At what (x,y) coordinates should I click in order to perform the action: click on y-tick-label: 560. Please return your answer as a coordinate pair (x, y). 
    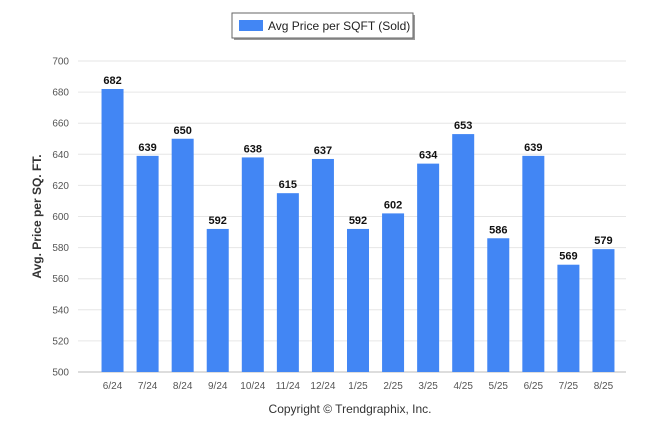
    Looking at the image, I should click on (60, 279).